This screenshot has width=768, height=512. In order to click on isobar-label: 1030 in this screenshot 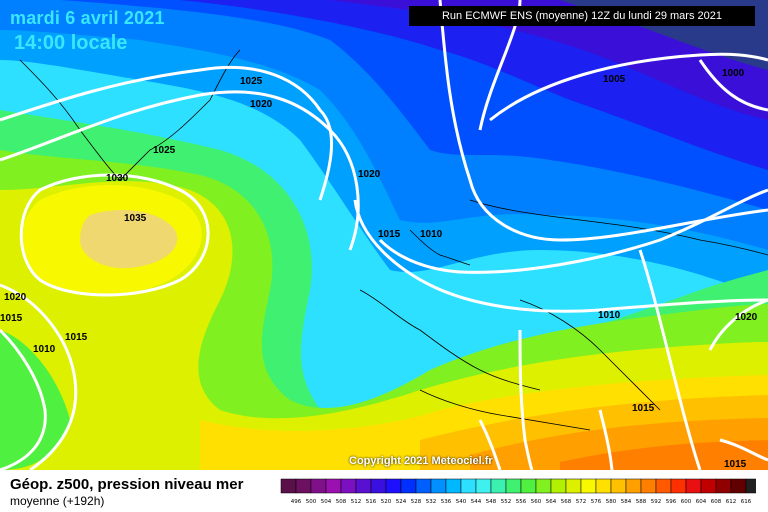, I will do `click(117, 178)`.